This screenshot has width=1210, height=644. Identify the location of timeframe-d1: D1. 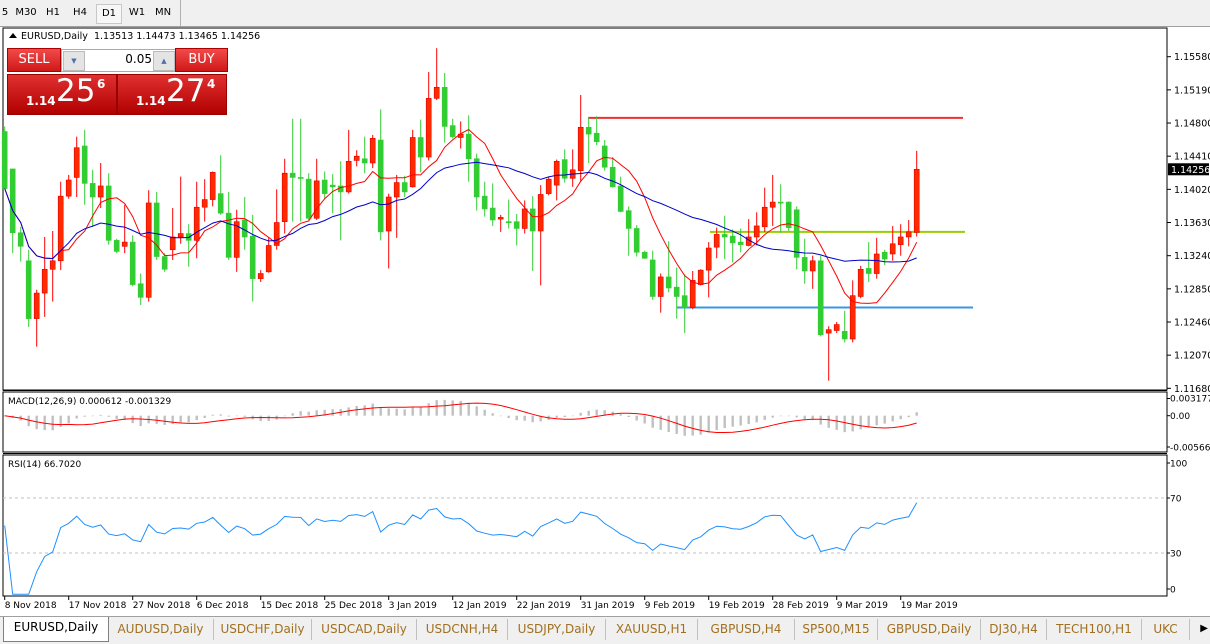
(109, 14).